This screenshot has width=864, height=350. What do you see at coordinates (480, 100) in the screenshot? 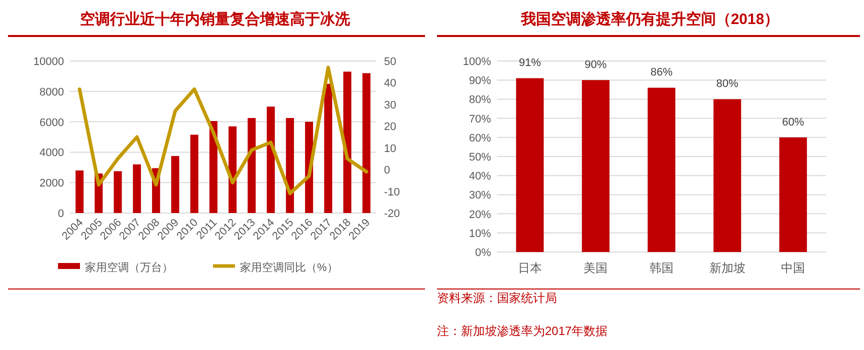
I see `y-tick-label: 80%` at bounding box center [480, 100].